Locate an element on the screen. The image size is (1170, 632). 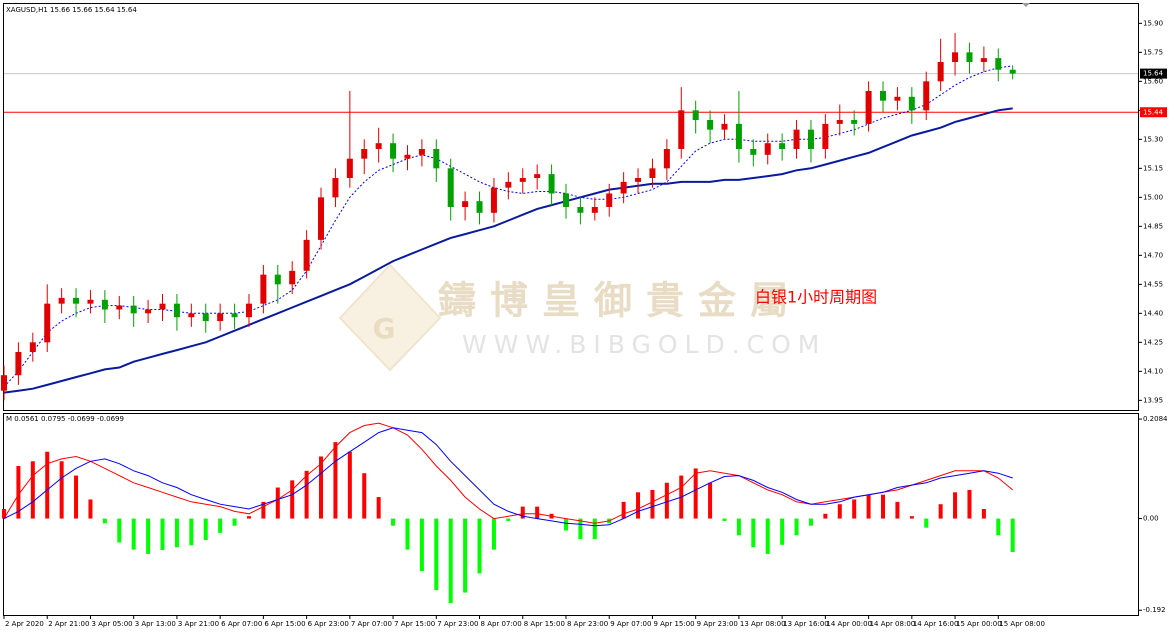
x-tick-label: 7 Apr 23:00 is located at coordinates (457, 624).